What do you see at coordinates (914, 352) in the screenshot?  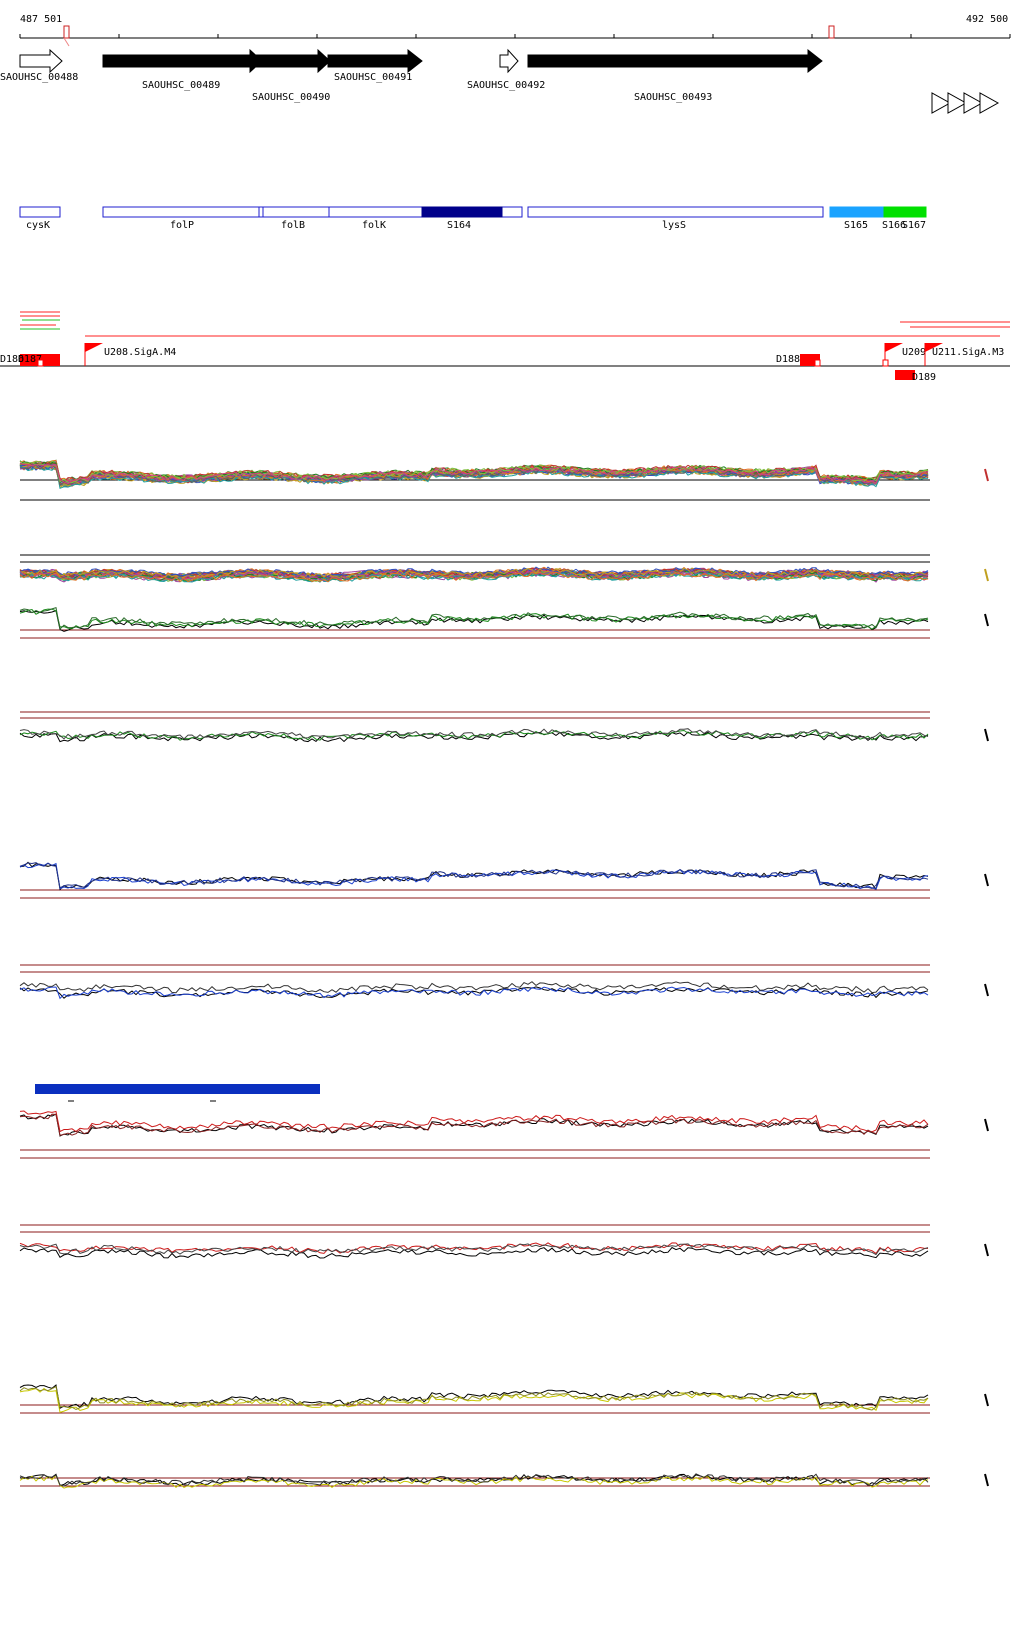 I see `promoter-label: U209` at bounding box center [914, 352].